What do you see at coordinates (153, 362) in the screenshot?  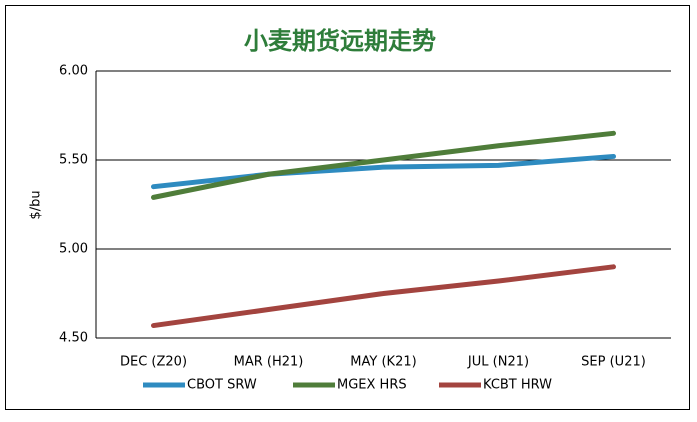 I see `x-tick-label: DEC (Z20)` at bounding box center [153, 362].